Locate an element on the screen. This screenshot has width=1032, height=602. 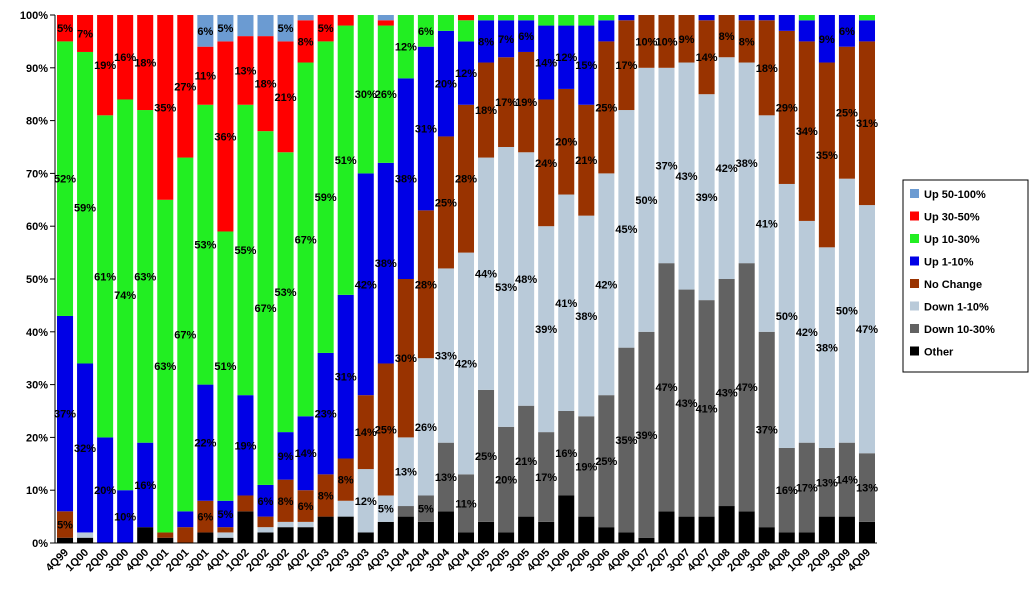
data-label: 74% is located at coordinates (125, 296).